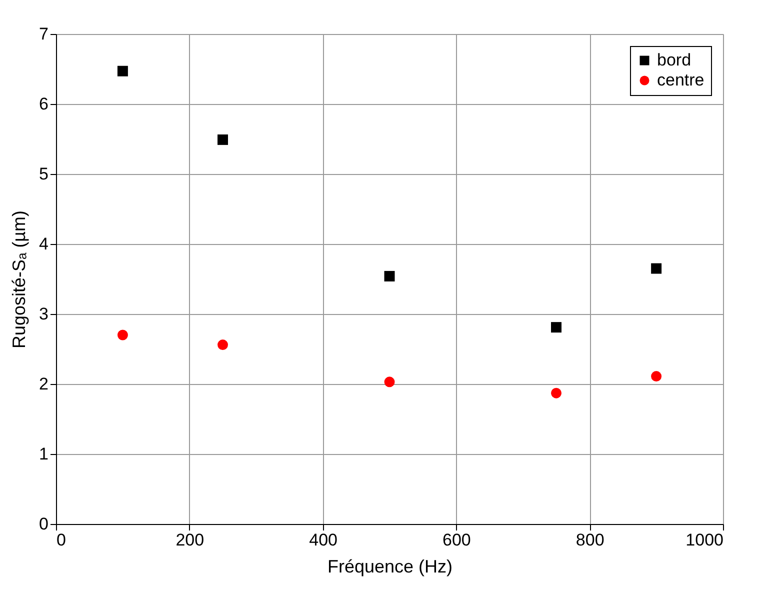 The image size is (777, 599). Describe the element at coordinates (43, 454) in the screenshot. I see `y-tick-label: 1` at that location.